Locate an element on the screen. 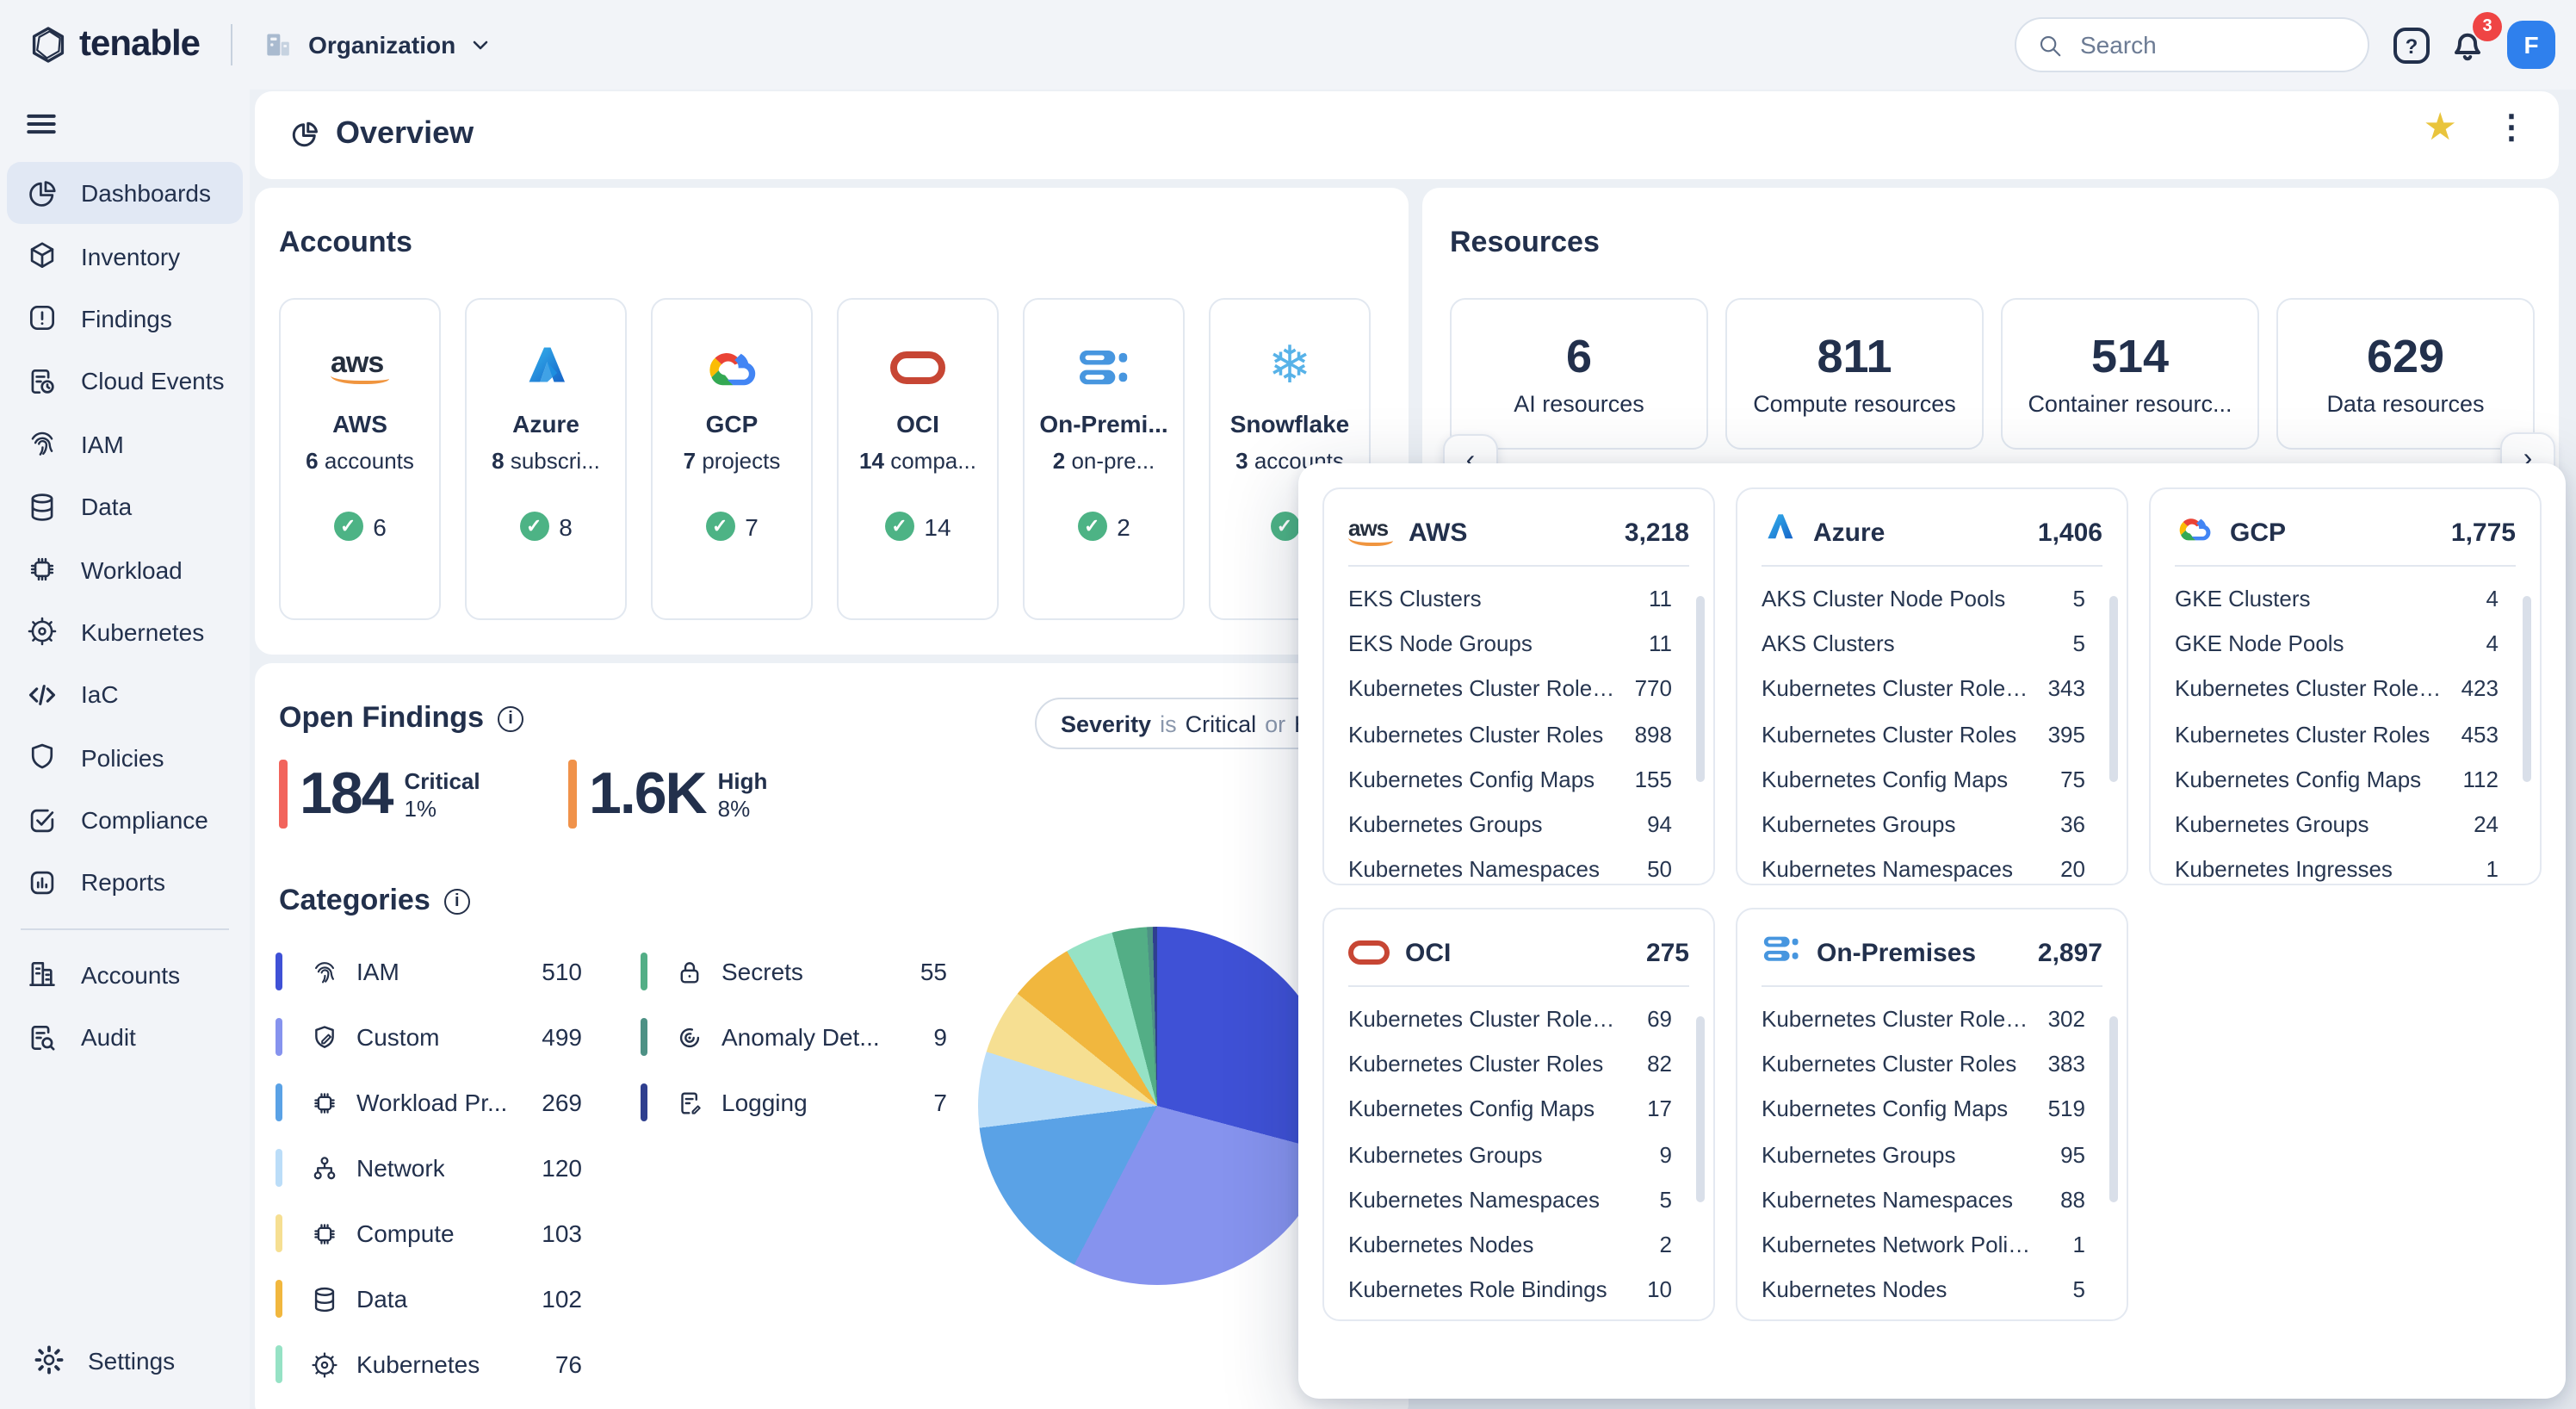 The image size is (2576, 1409). resources-title: Resources is located at coordinates (1525, 242).